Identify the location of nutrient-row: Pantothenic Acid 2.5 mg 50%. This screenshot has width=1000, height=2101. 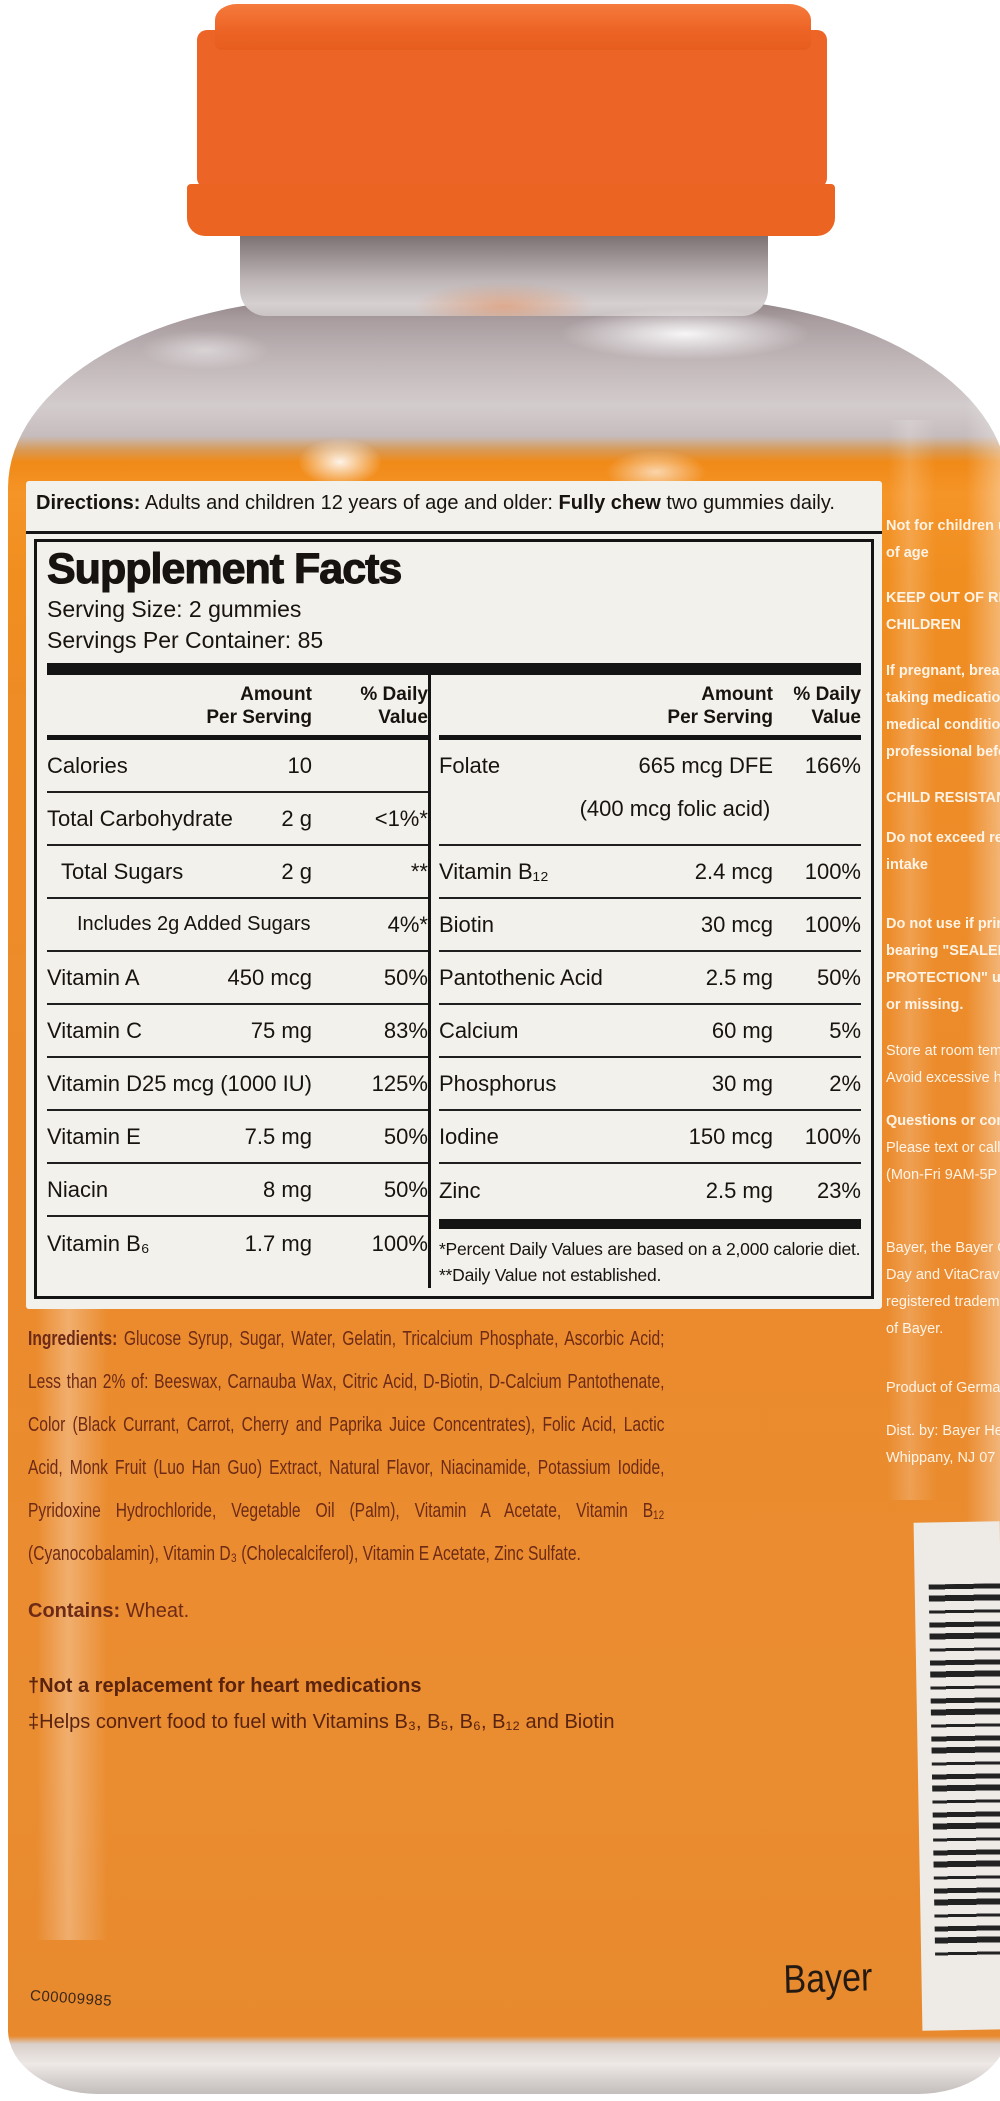
(649, 978).